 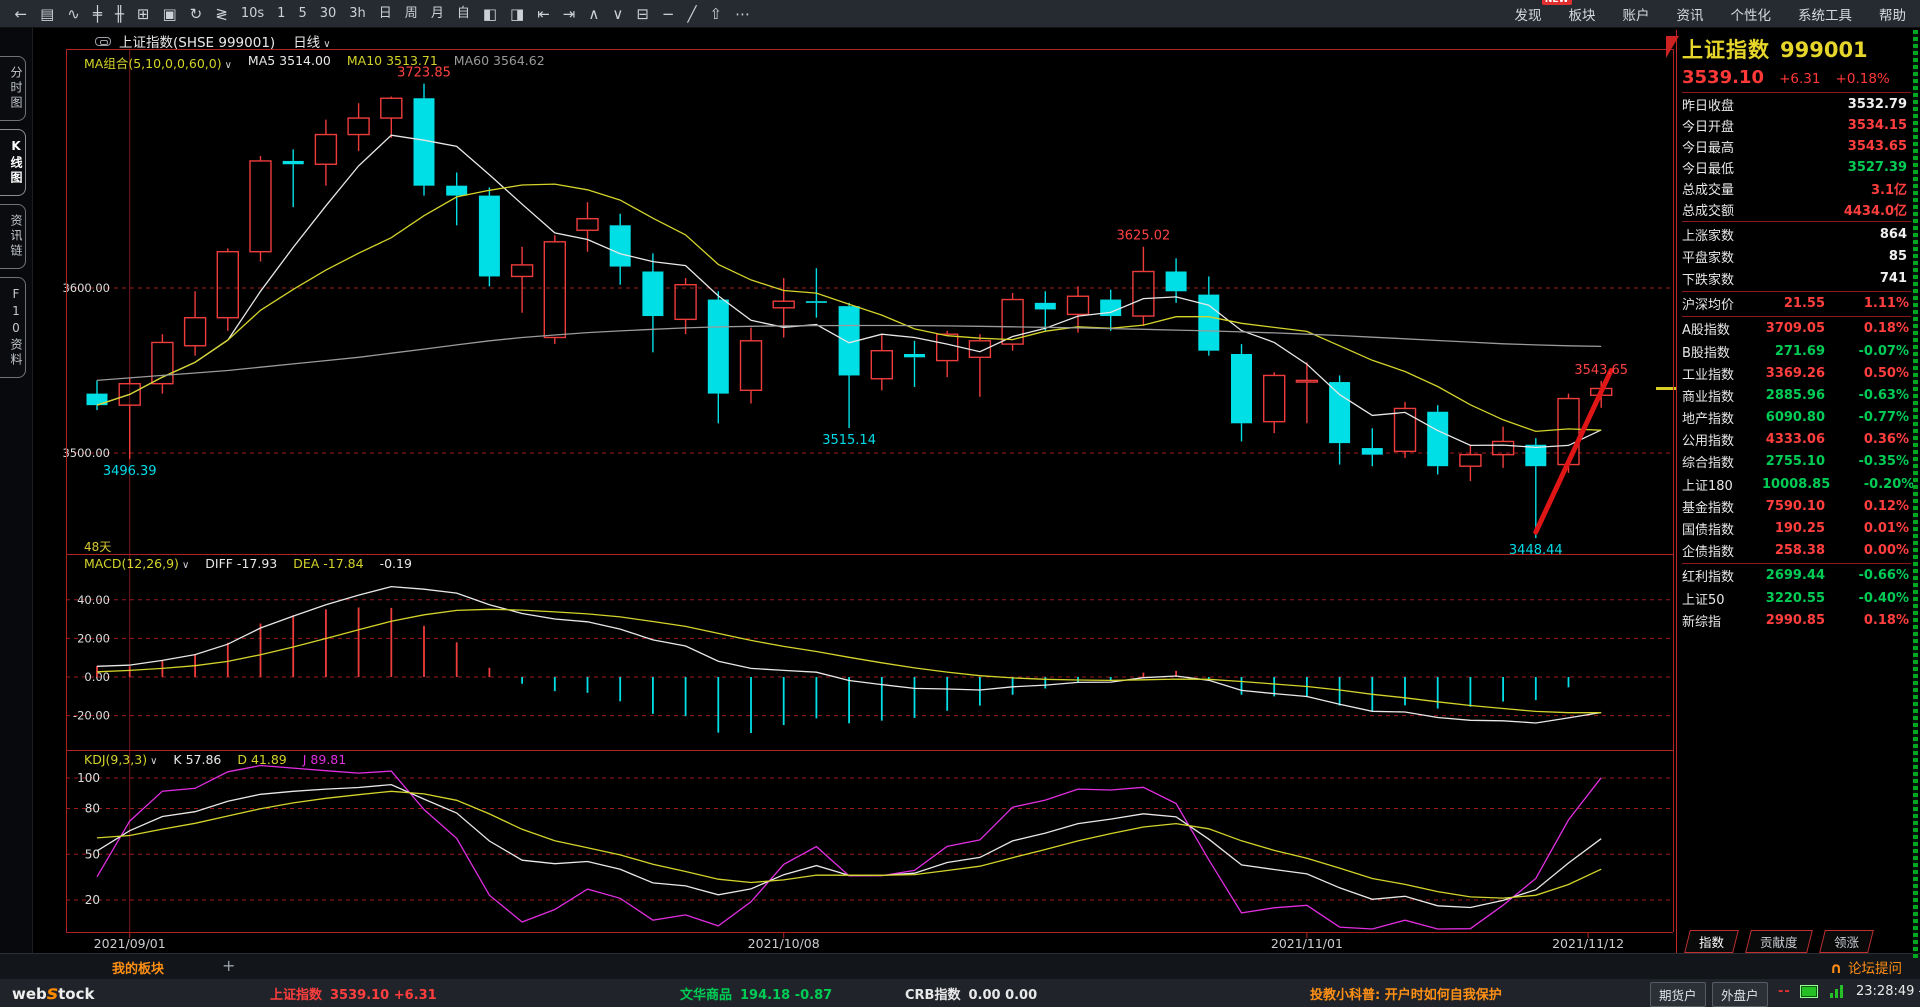 What do you see at coordinates (1796, 598) in the screenshot?
I see `index-row-13: 上证50 3220.55 -0.40%` at bounding box center [1796, 598].